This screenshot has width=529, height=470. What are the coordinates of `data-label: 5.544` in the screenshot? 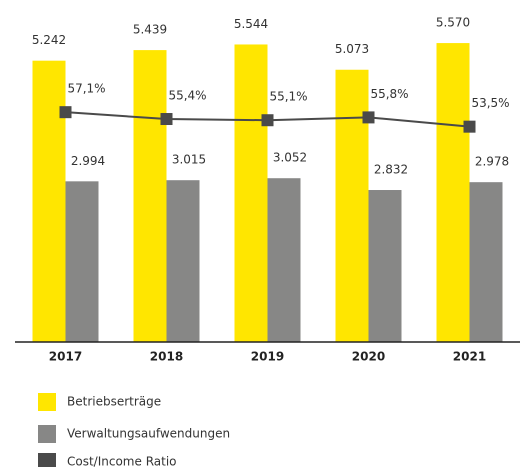 It's located at (251, 24).